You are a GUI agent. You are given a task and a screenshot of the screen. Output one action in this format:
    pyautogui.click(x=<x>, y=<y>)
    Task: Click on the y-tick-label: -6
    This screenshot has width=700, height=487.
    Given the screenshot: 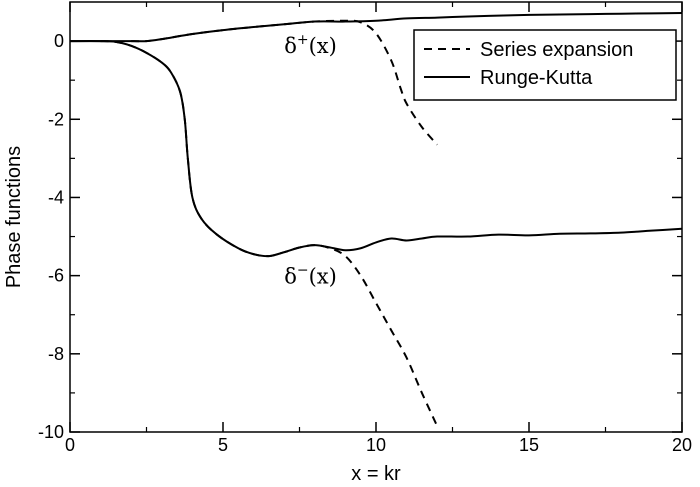 What is the action you would take?
    pyautogui.click(x=56, y=276)
    